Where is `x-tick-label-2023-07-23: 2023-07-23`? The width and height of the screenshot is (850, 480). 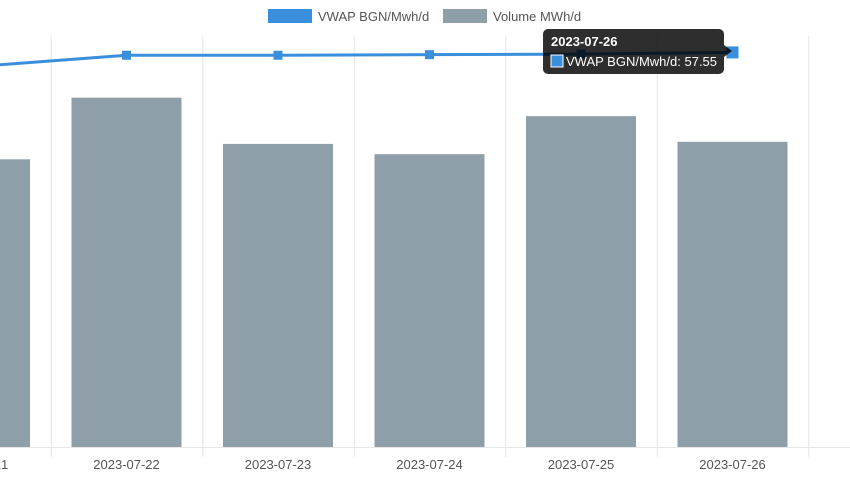
x-tick-label-2023-07-23: 2023-07-23 is located at coordinates (278, 464).